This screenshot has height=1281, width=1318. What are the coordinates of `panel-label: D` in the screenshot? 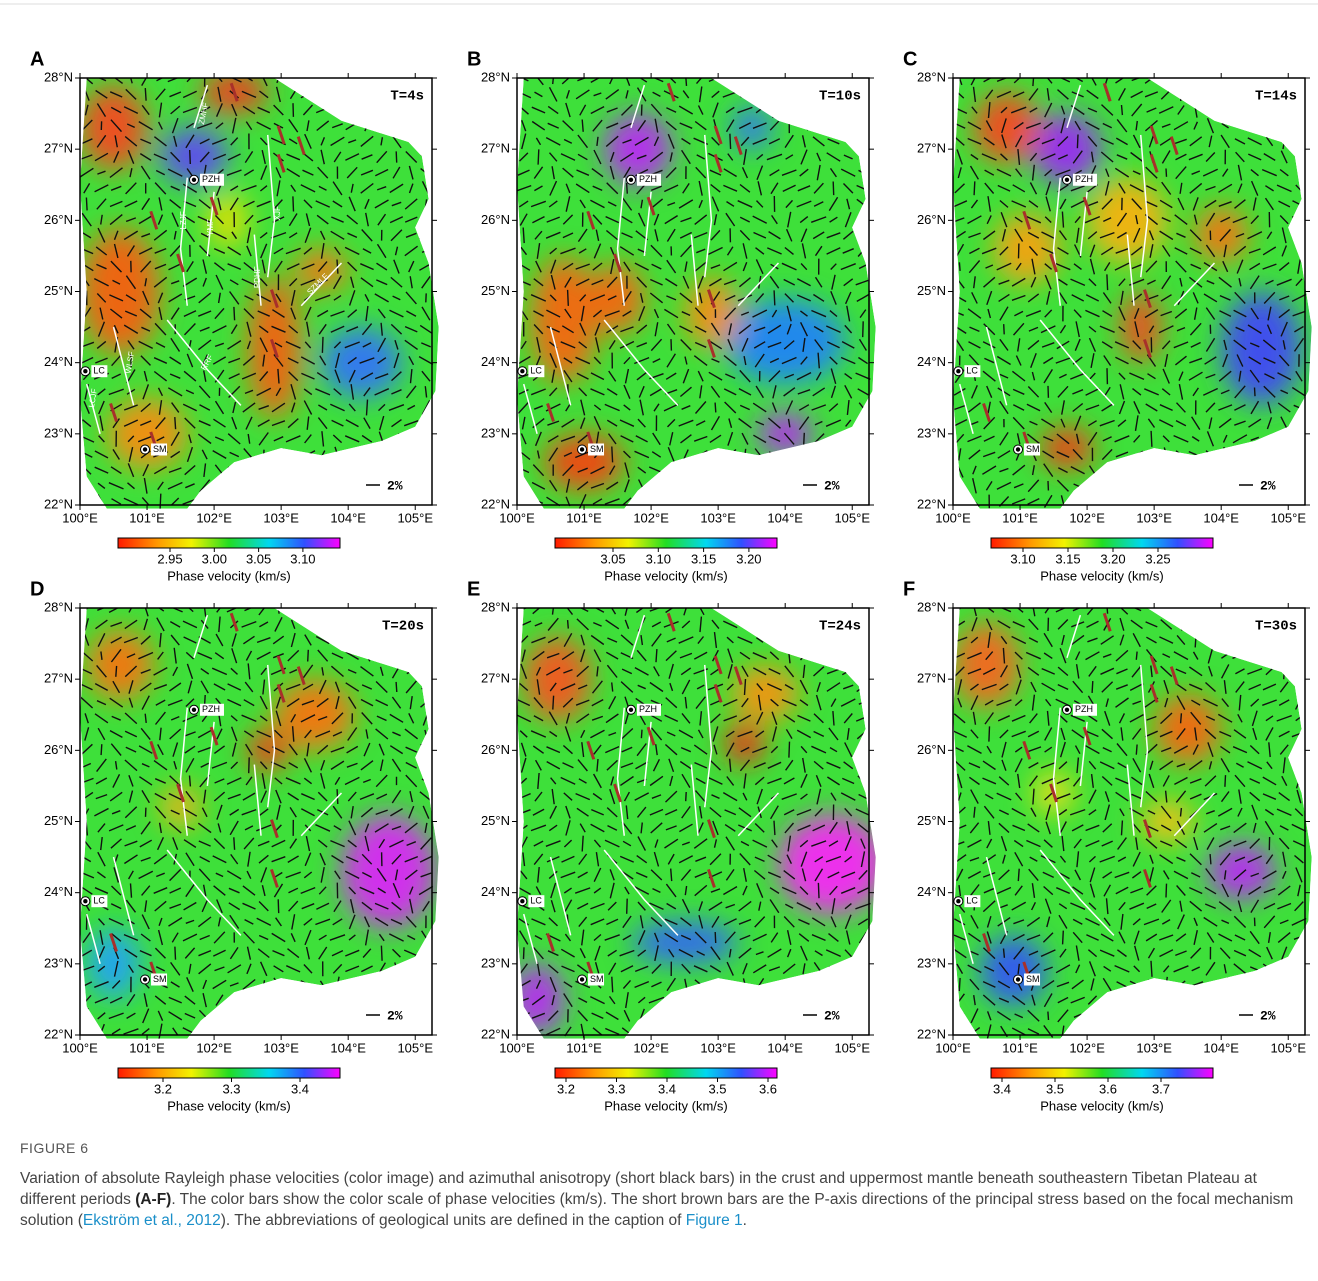 It's located at (37, 589).